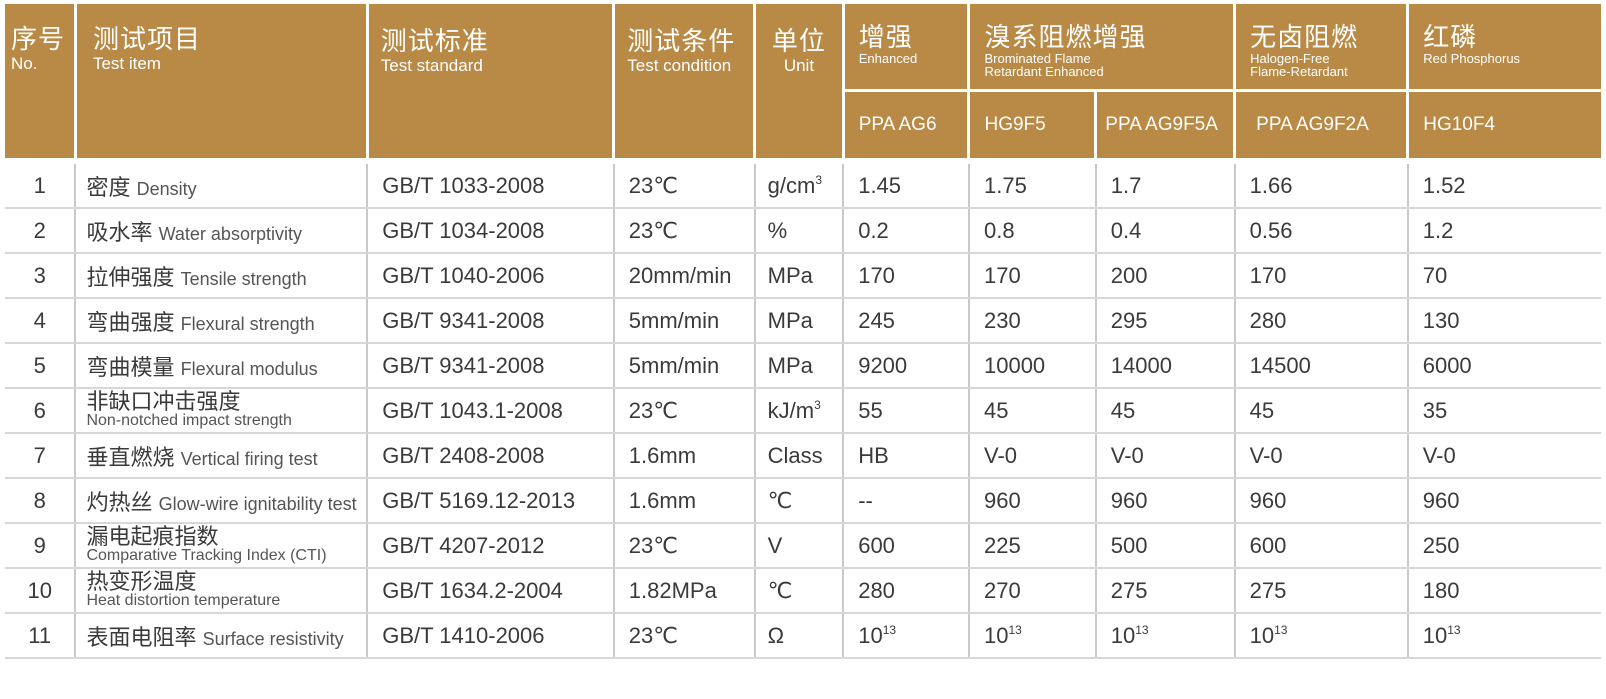 This screenshot has width=1606, height=699. What do you see at coordinates (38, 39) in the screenshot?
I see `header-no-zh: 序号` at bounding box center [38, 39].